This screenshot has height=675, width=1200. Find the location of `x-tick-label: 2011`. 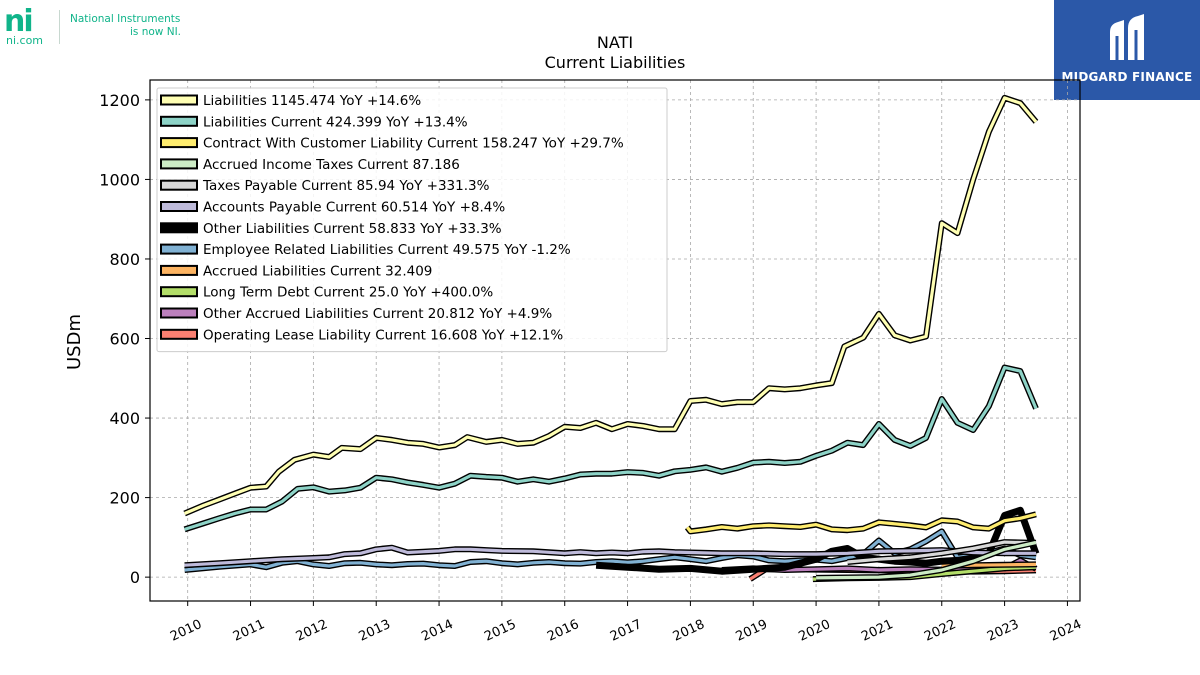

x-tick-label: 2011 is located at coordinates (249, 631).